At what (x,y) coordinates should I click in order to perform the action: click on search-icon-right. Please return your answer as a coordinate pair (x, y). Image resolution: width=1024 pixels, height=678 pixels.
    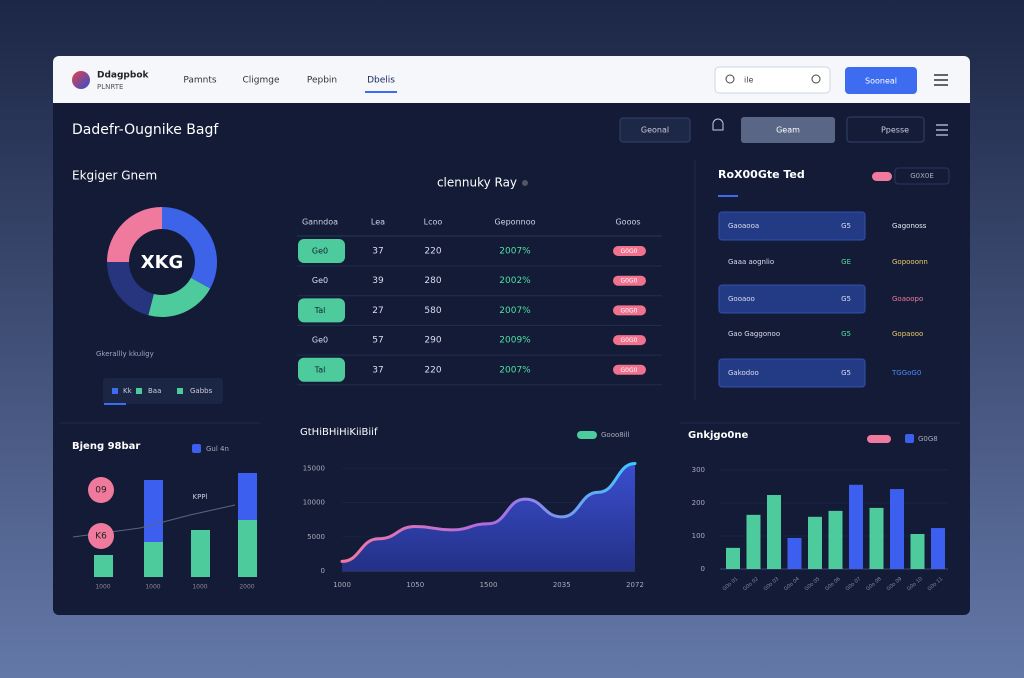
    Looking at the image, I should click on (816, 79).